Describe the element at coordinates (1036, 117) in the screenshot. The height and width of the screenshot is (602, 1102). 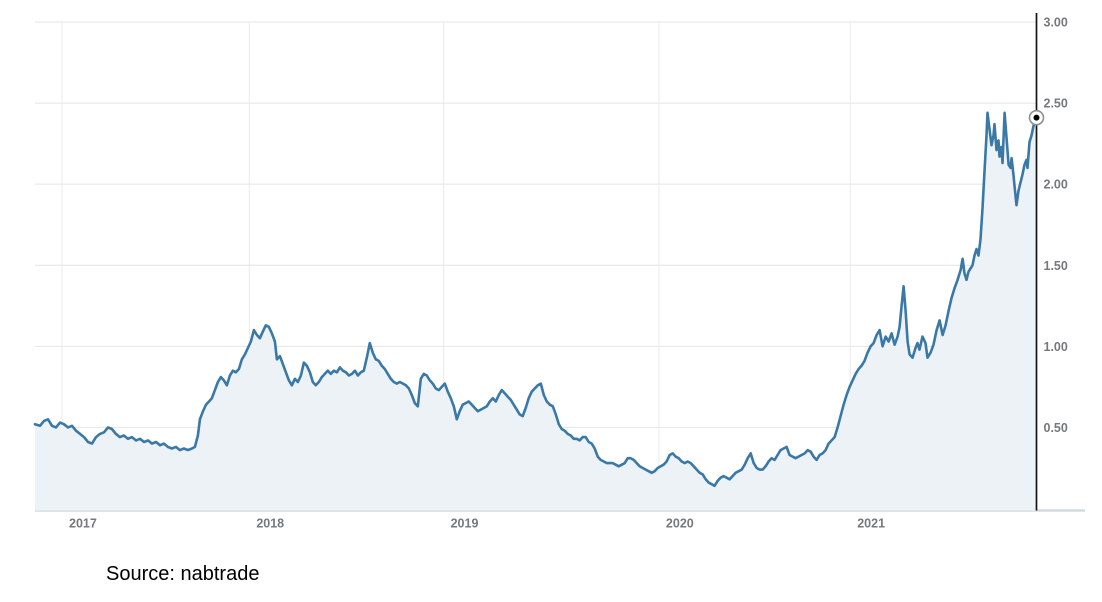
I see `last-price-marker-dot` at that location.